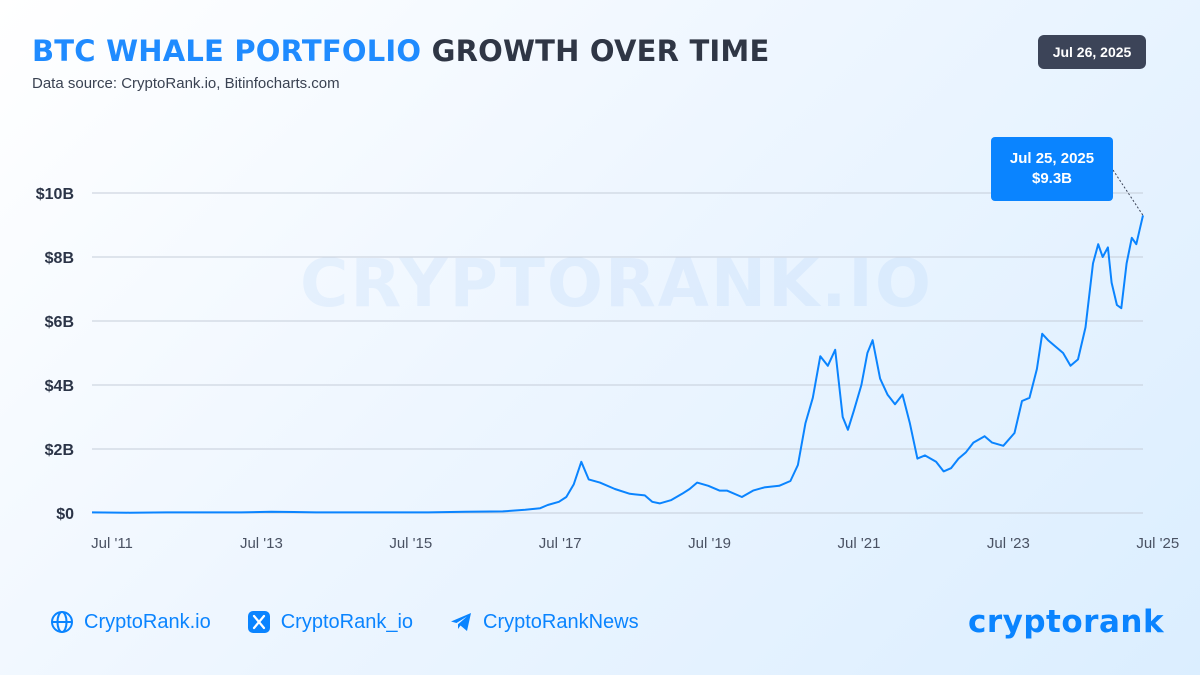 The width and height of the screenshot is (1200, 675). What do you see at coordinates (560, 543) in the screenshot?
I see `x-tick-label: Jul '17` at bounding box center [560, 543].